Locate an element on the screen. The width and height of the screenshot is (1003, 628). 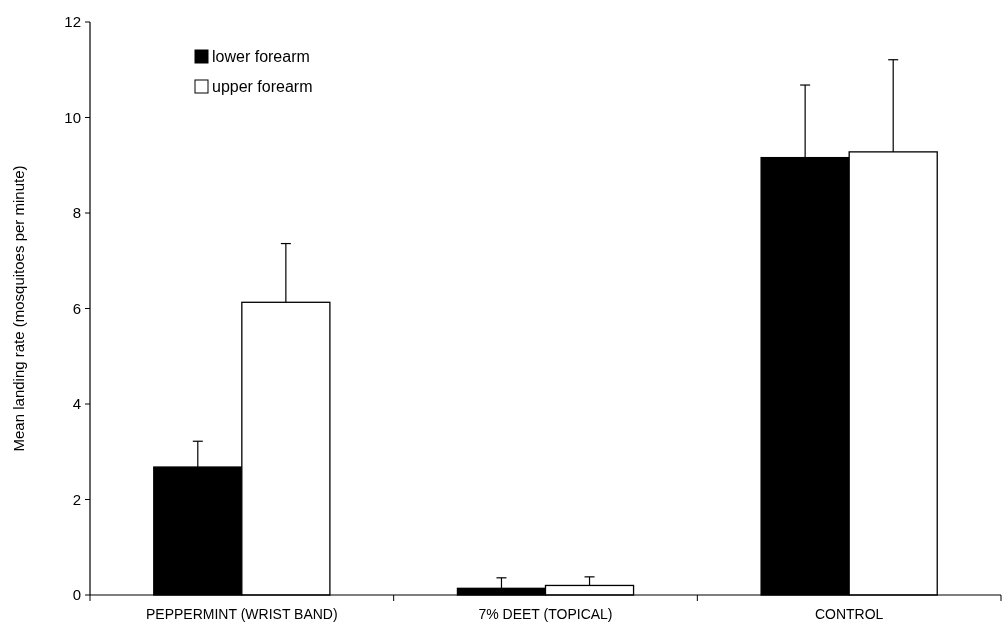
x-tick-label: CONTROL is located at coordinates (849, 614).